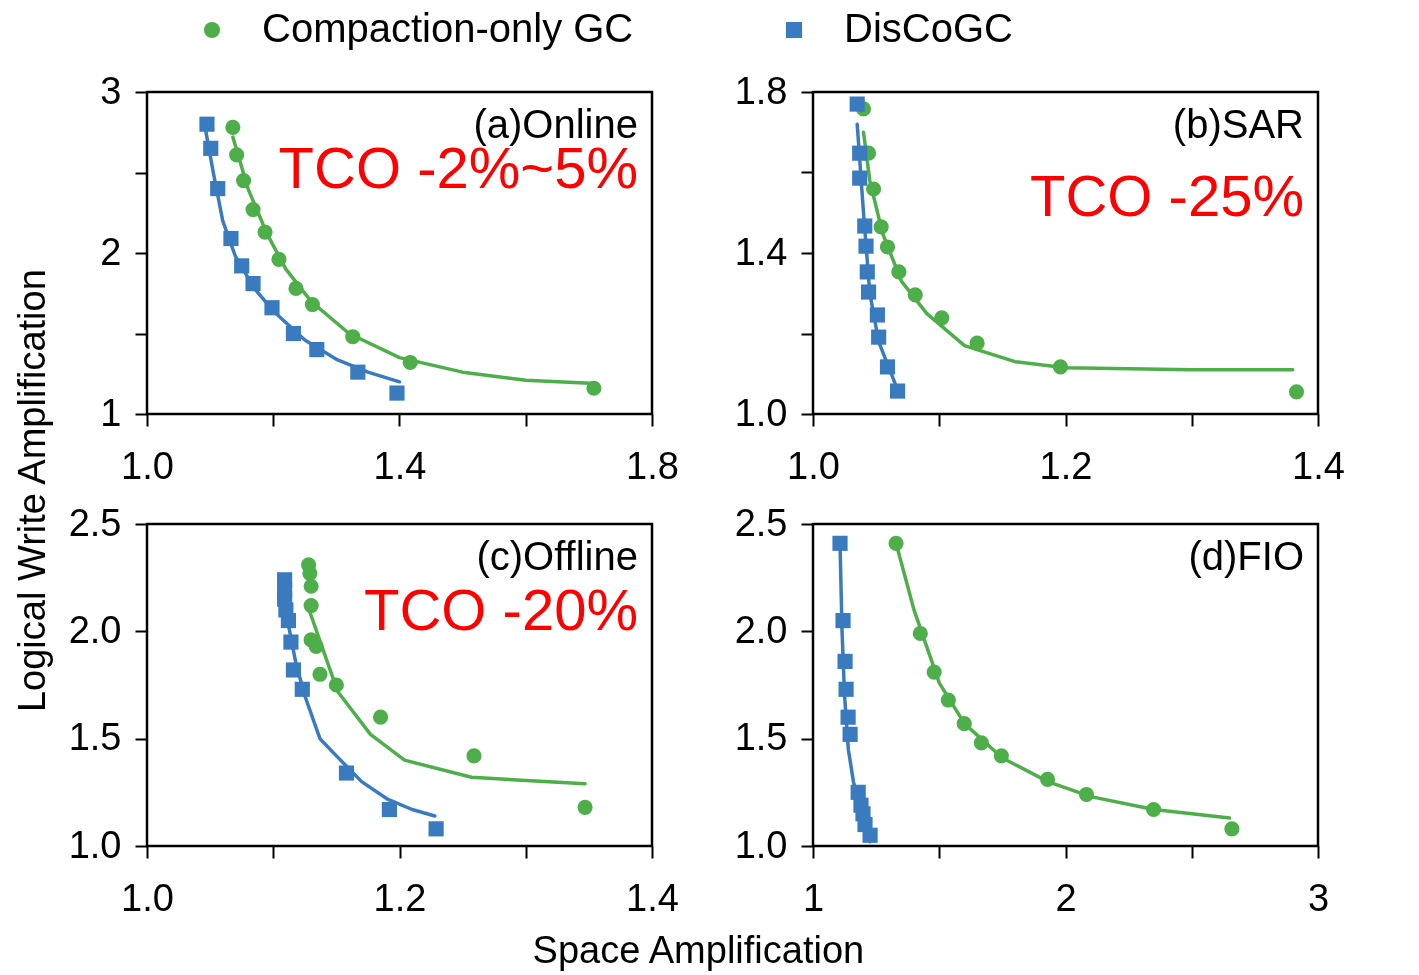 This screenshot has height=975, width=1419. Describe the element at coordinates (111, 251) in the screenshot. I see `y-tick-label: 2` at that location.